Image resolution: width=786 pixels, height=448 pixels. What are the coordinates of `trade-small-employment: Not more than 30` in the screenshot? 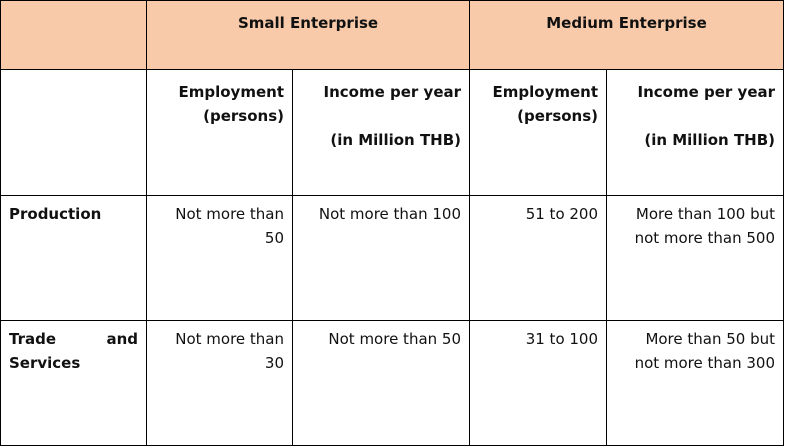 It's located at (219, 383).